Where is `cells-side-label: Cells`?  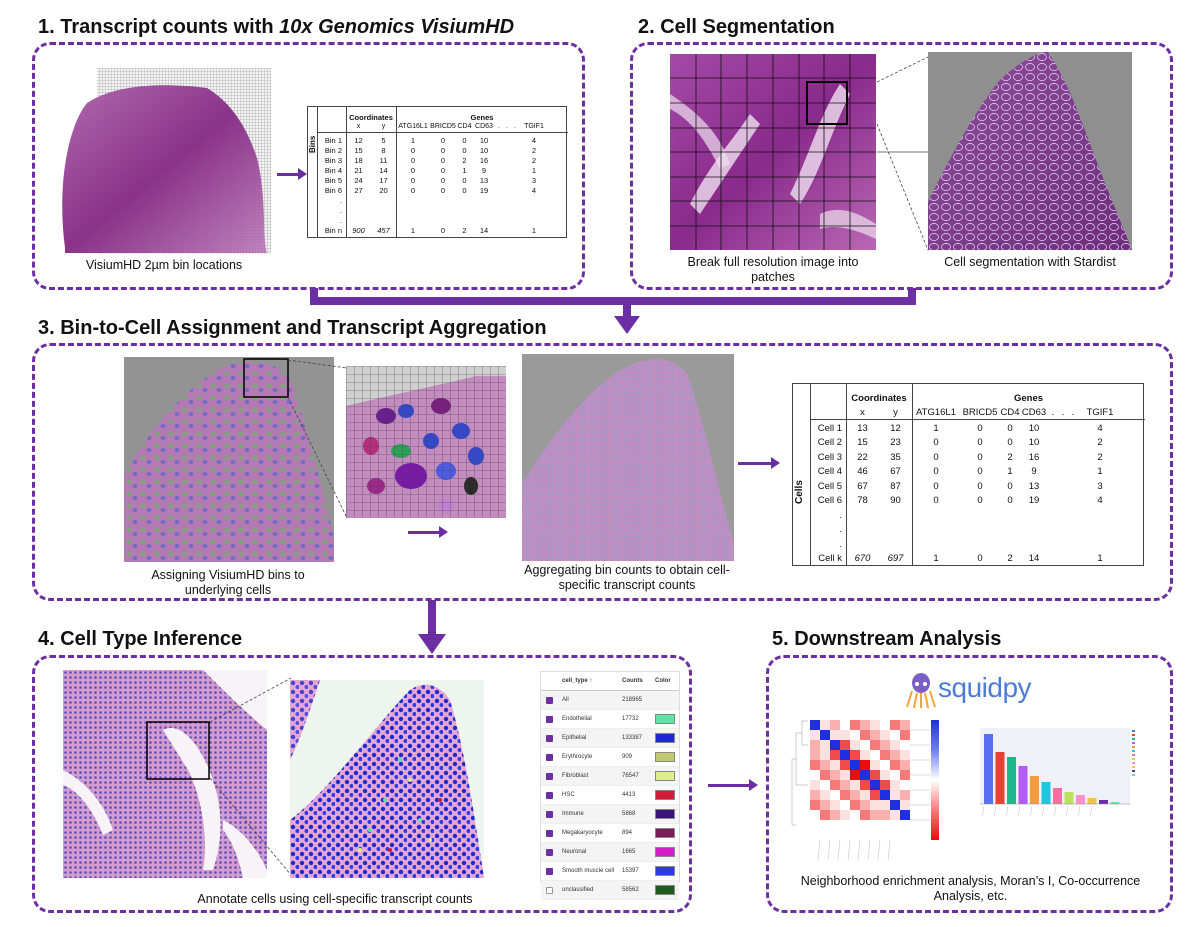
cells-side-label: Cells is located at coordinates (799, 492).